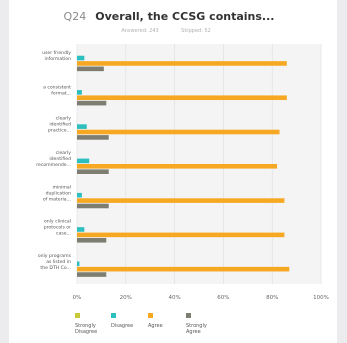  Describe the element at coordinates (272, 298) in the screenshot. I see `x-tick-label: 80%` at that location.